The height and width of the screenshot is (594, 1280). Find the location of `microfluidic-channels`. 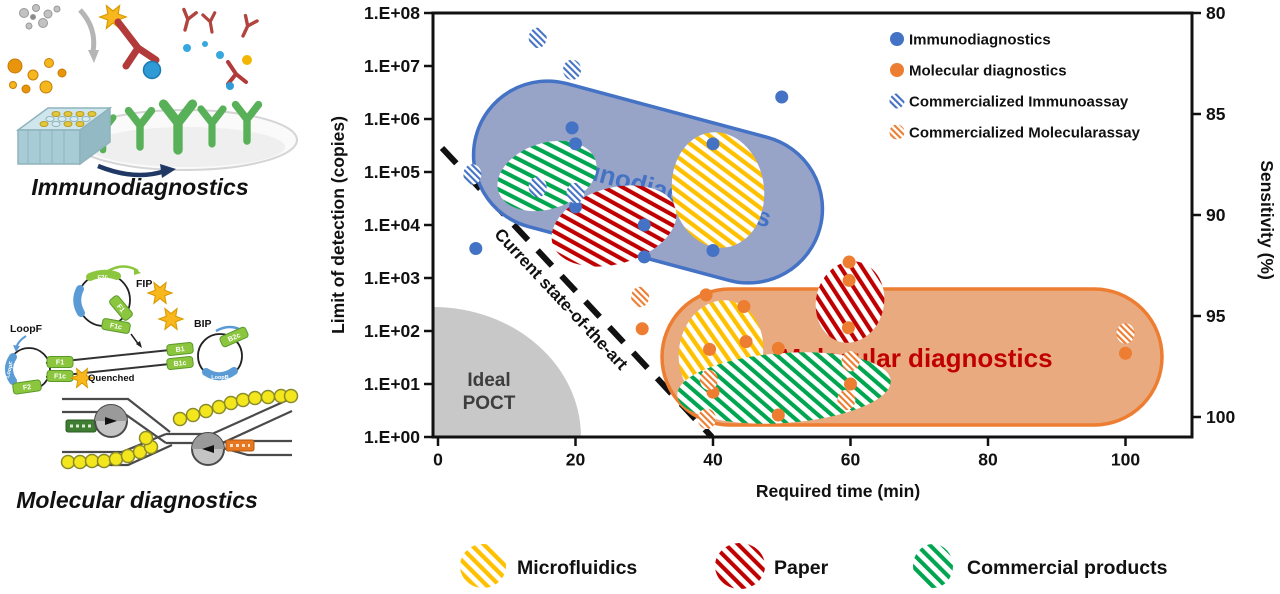

microfluidic-channels is located at coordinates (177, 431).